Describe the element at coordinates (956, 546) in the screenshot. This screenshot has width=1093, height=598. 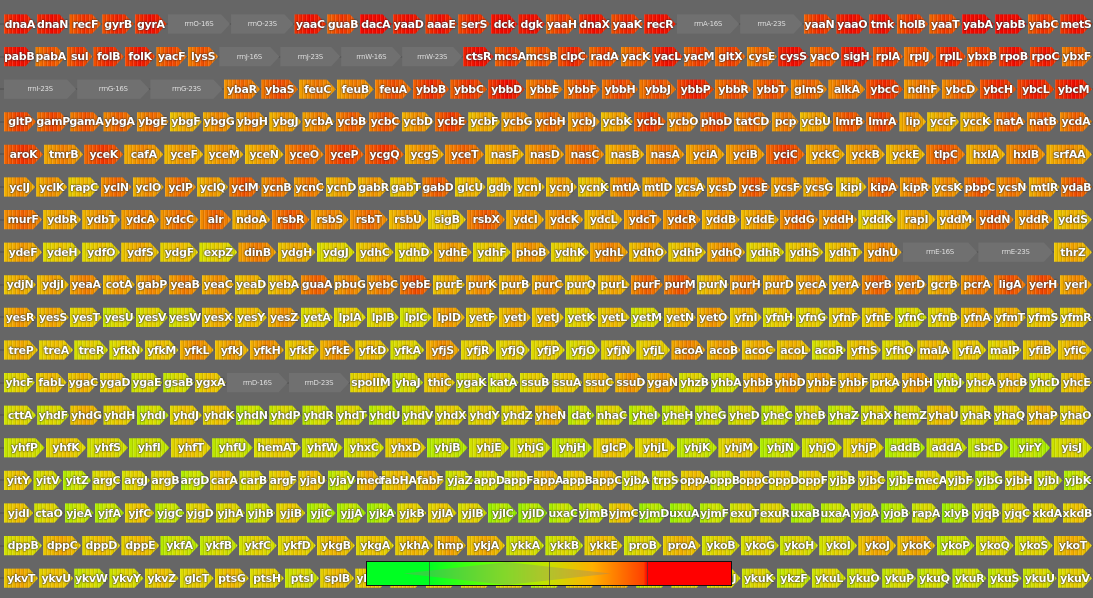
I see `gene-ykoP: ykoP` at that location.